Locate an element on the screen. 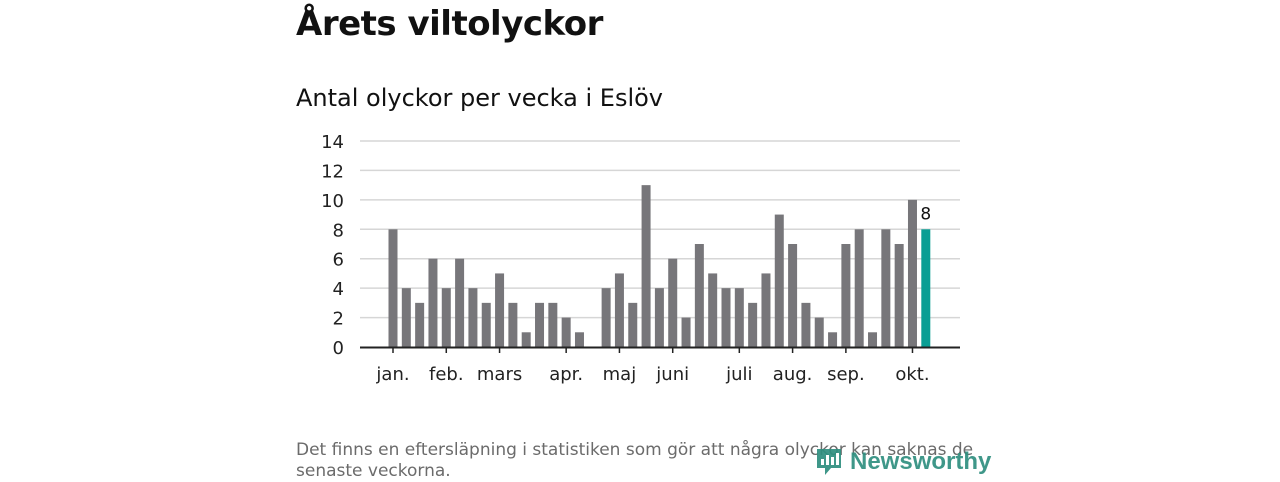 The width and height of the screenshot is (1280, 482). y-tick-label: 12 is located at coordinates (332, 171).